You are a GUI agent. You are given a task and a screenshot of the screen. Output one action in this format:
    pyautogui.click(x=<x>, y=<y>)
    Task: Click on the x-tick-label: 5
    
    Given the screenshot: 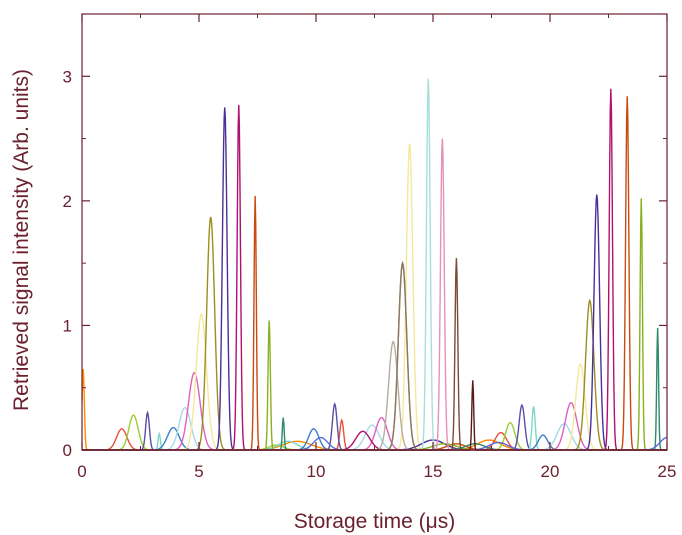 What is the action you would take?
    pyautogui.click(x=198, y=471)
    